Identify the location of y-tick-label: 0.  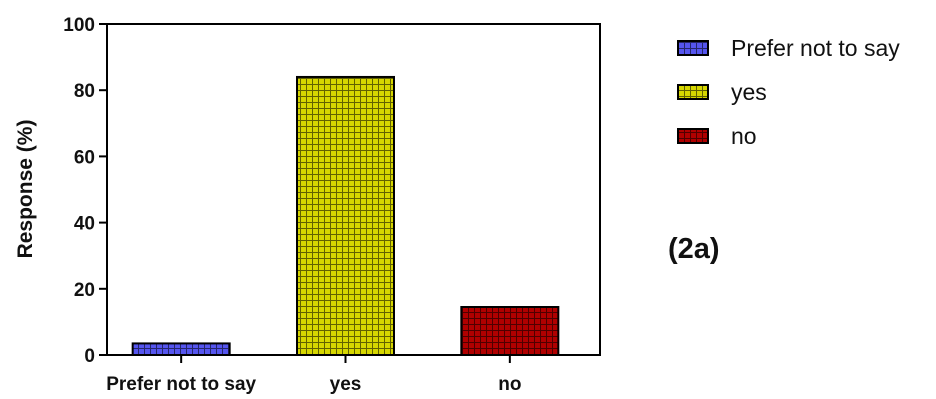
(89, 356).